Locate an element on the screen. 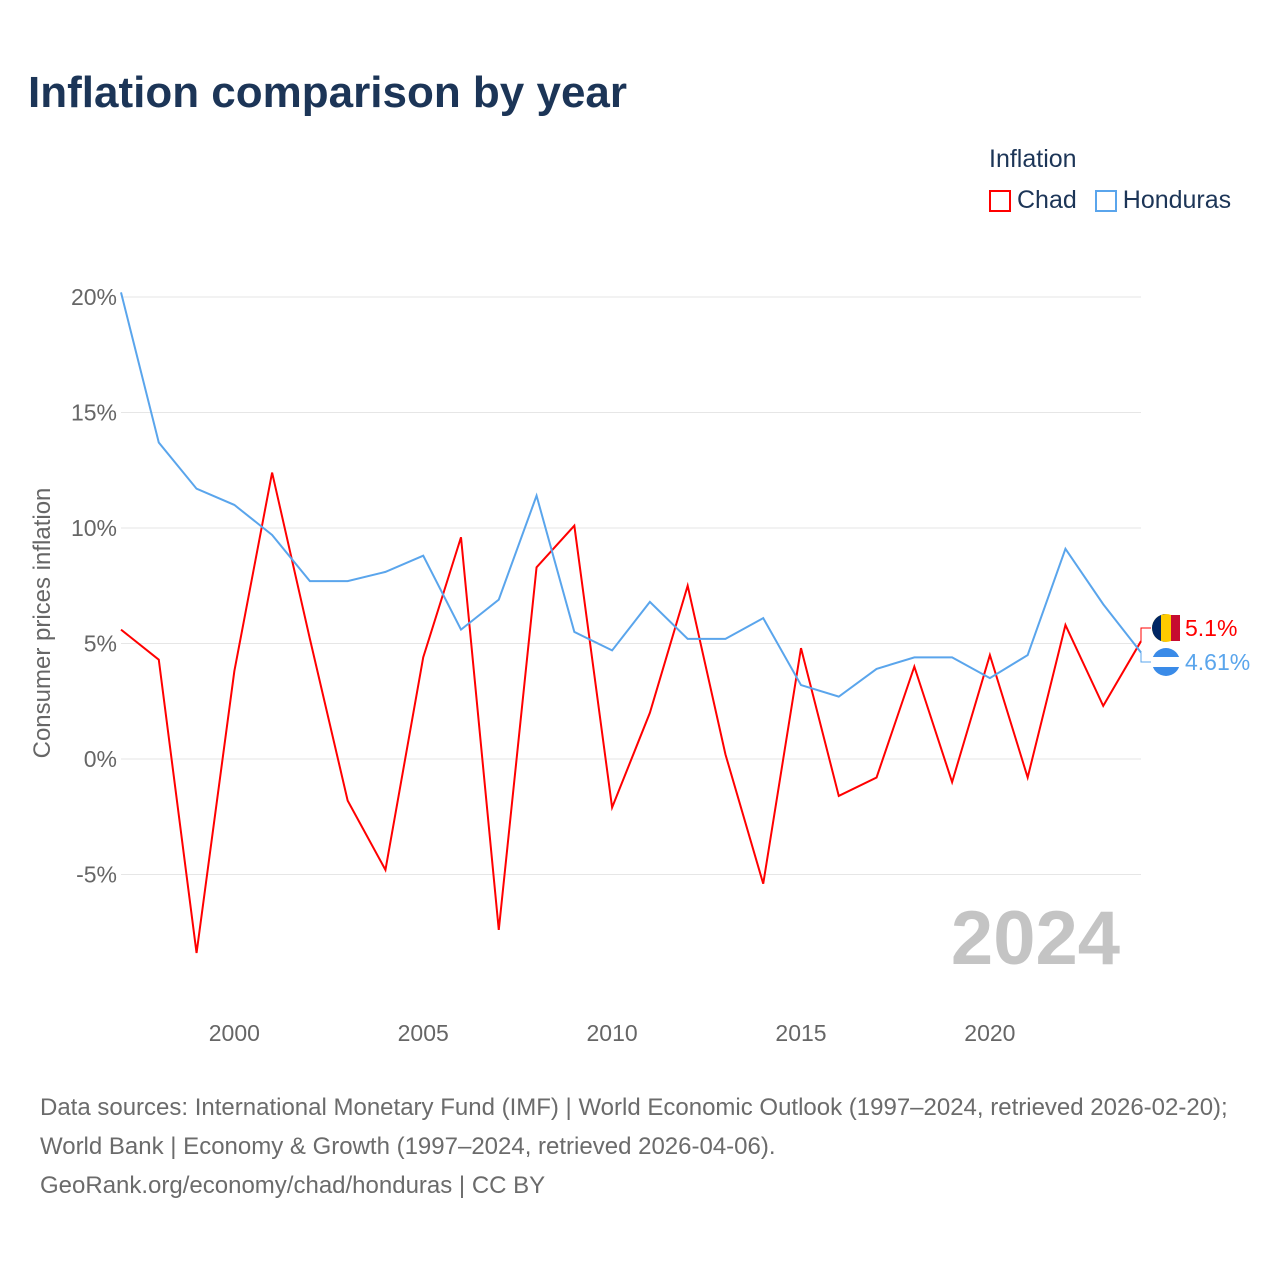 This screenshot has width=1280, height=1280. x-tick-label: 2010 is located at coordinates (612, 1033).